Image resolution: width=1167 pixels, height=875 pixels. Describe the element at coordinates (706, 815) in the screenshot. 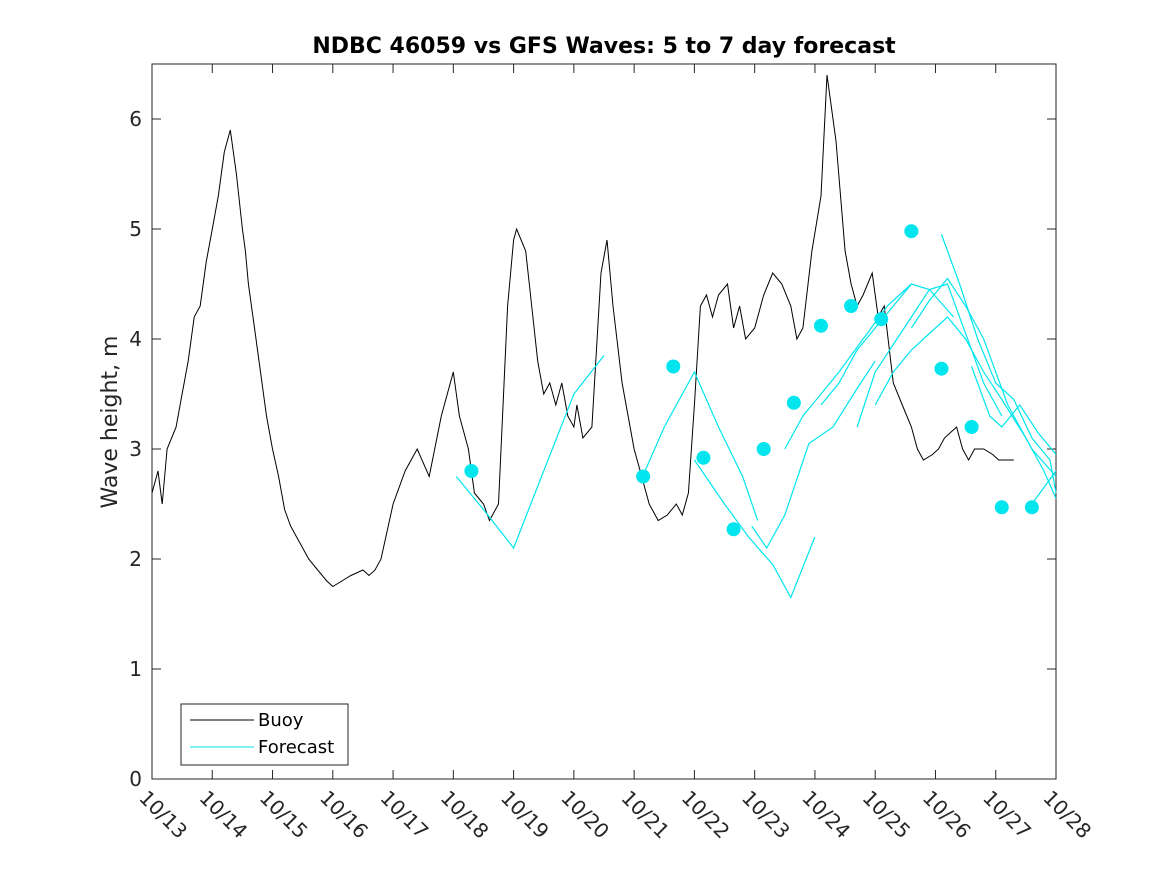

I see `x-tick-label: 10/22` at that location.